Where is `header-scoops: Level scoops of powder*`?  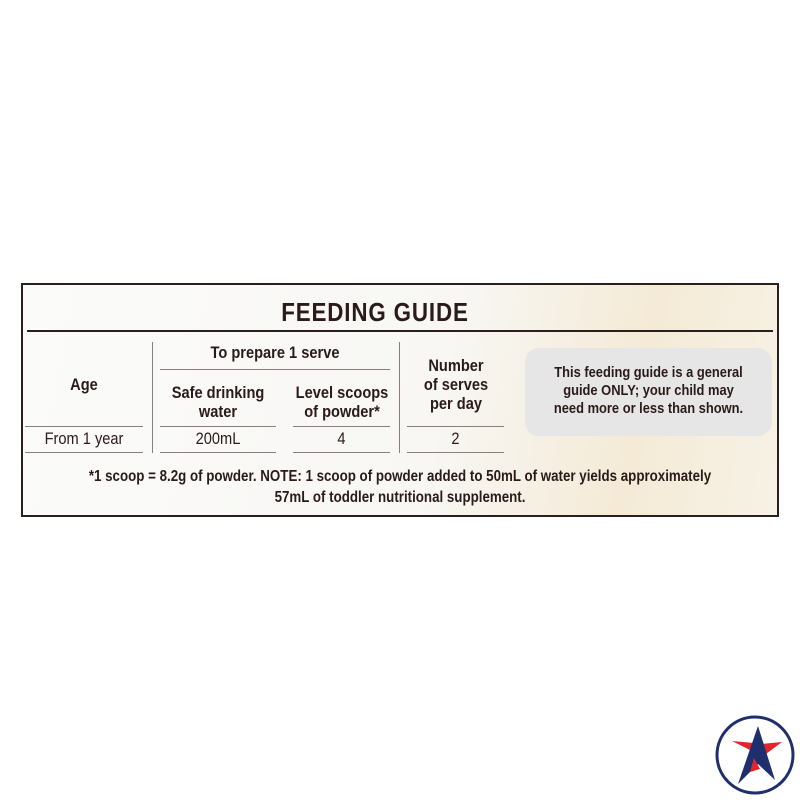 header-scoops: Level scoops of powder* is located at coordinates (342, 402).